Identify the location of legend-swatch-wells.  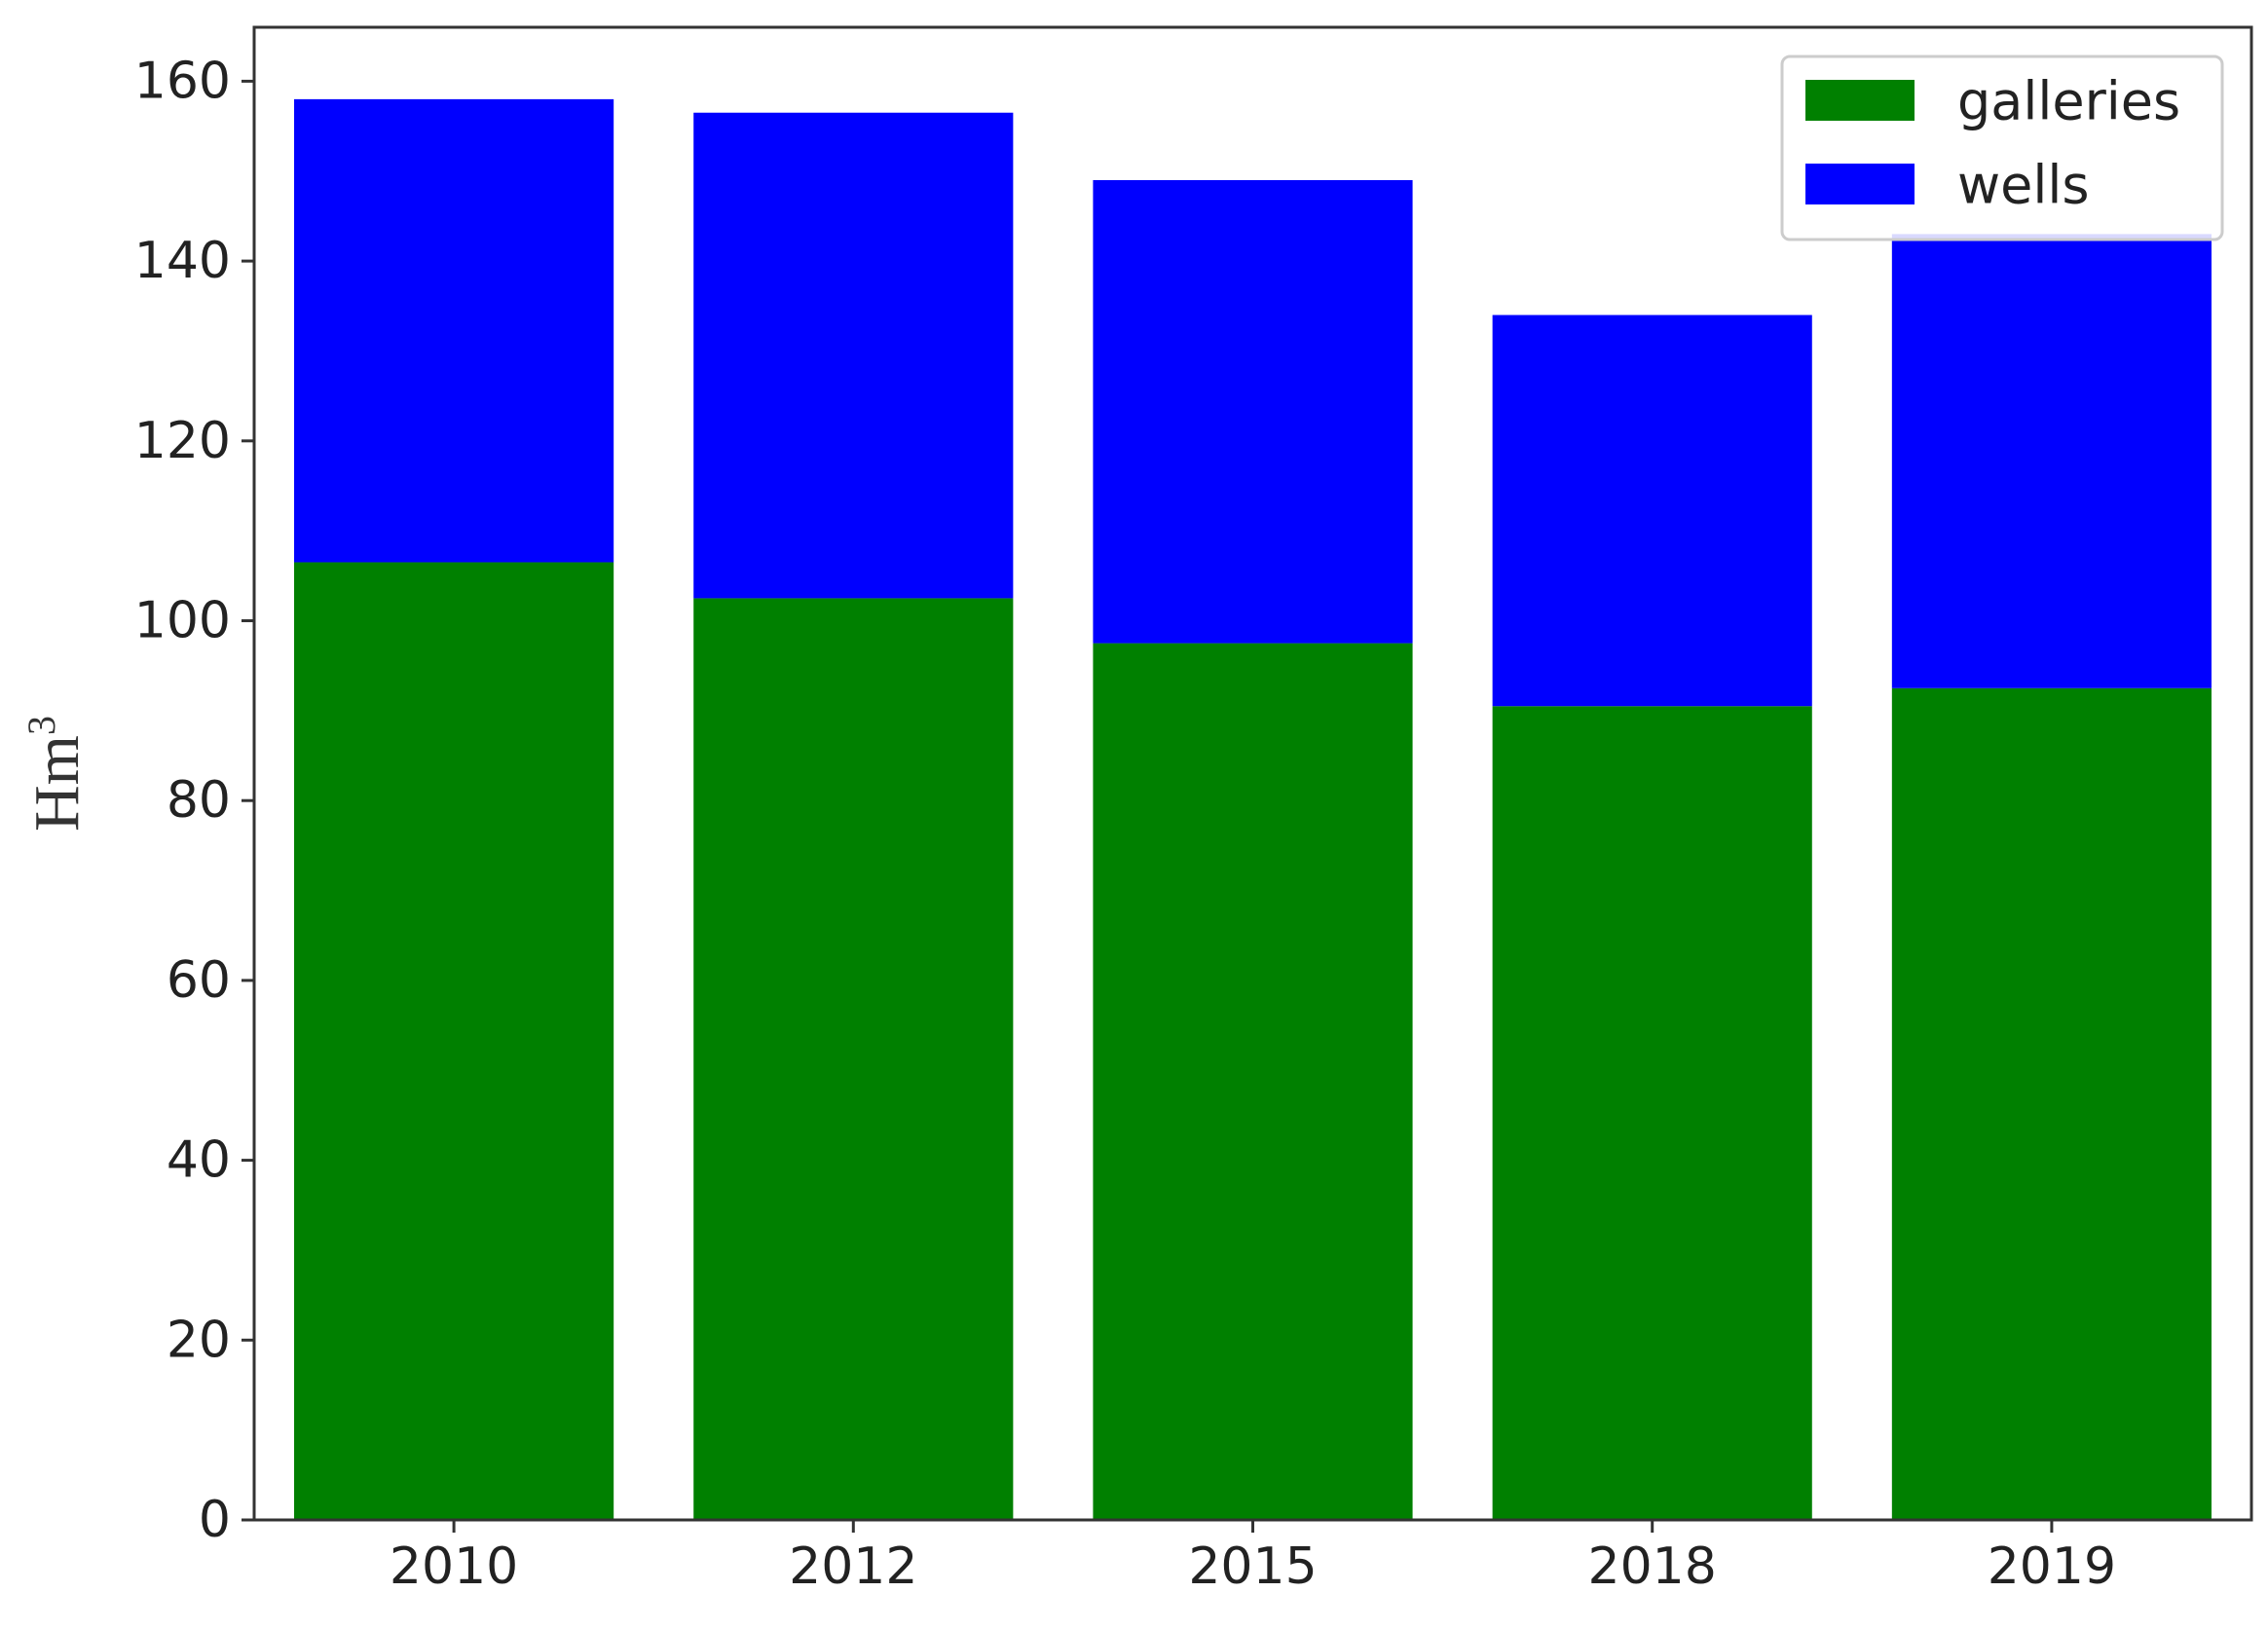
(1860, 184).